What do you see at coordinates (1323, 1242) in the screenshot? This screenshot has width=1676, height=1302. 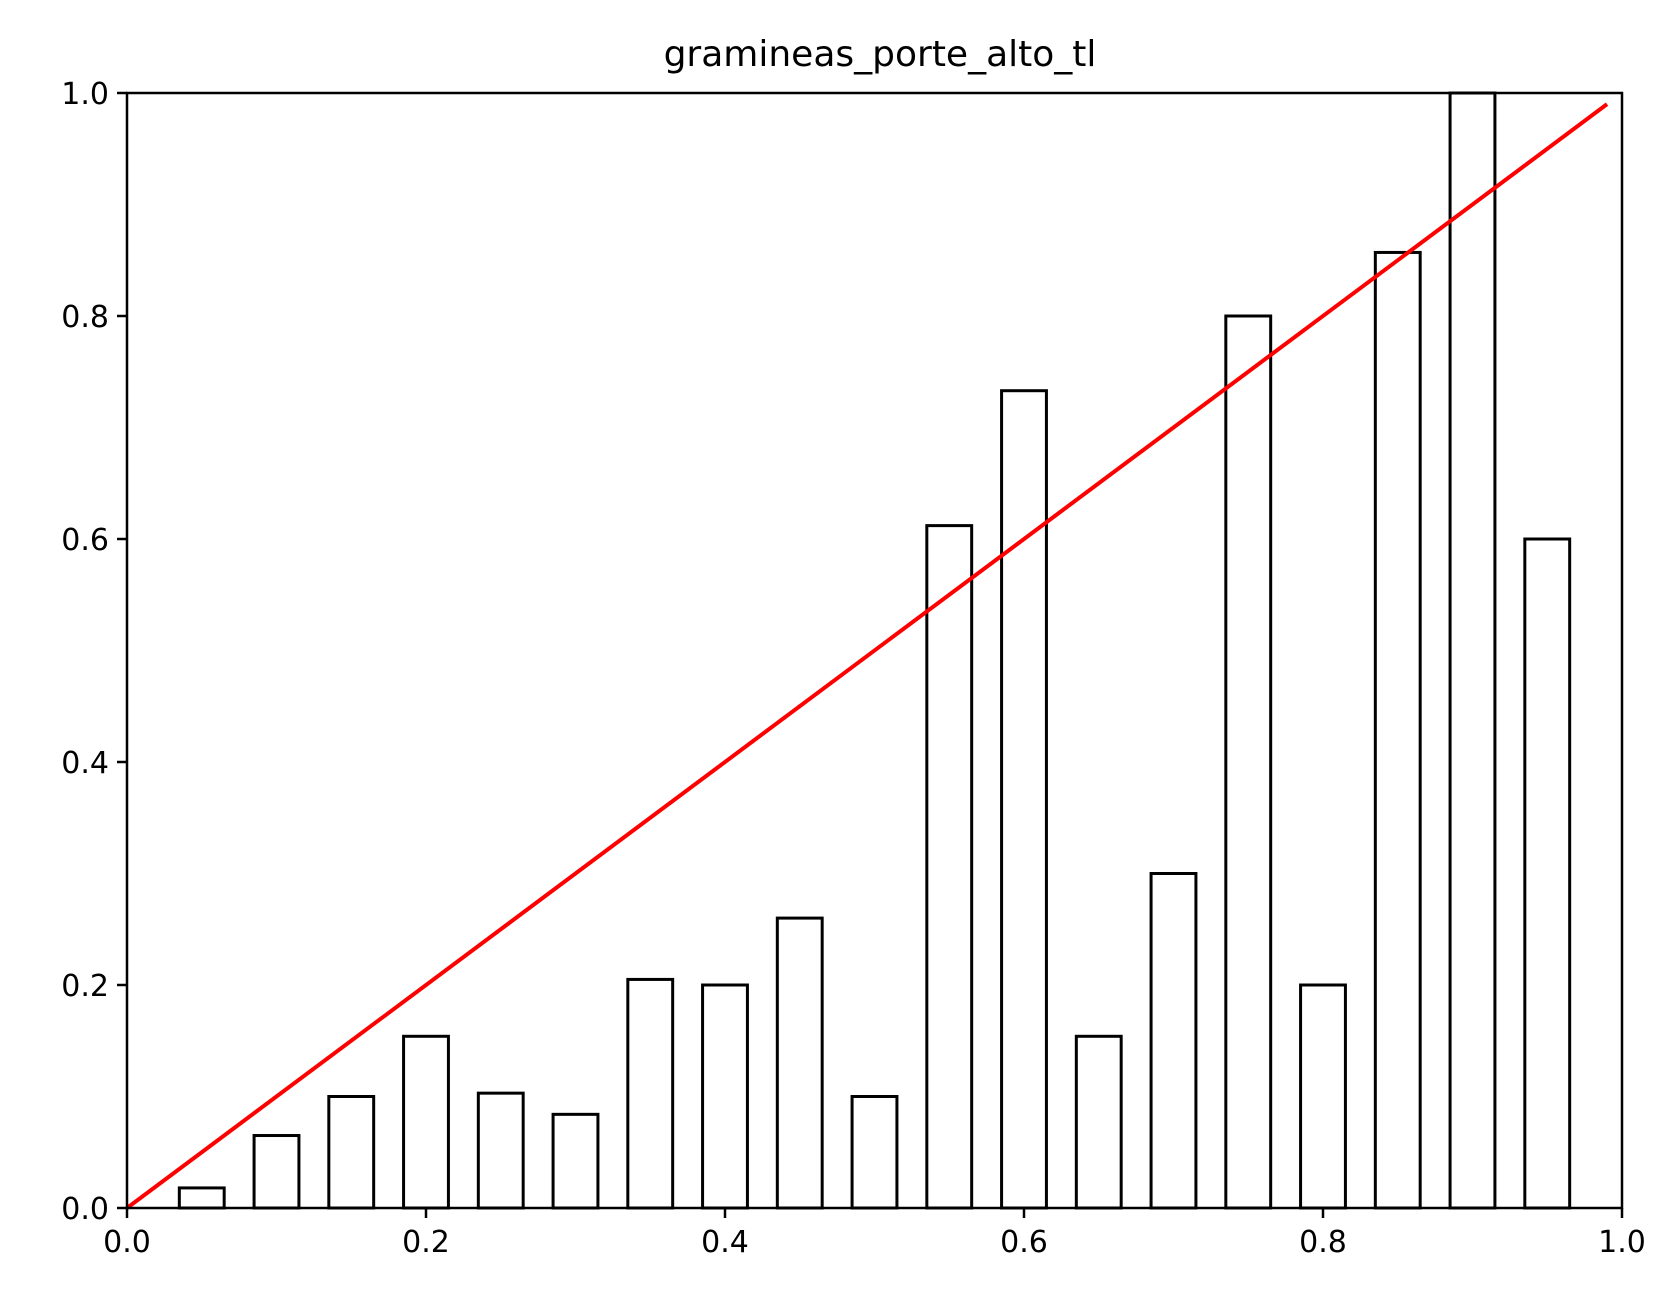 I see `x-tick-label: 0.8` at bounding box center [1323, 1242].